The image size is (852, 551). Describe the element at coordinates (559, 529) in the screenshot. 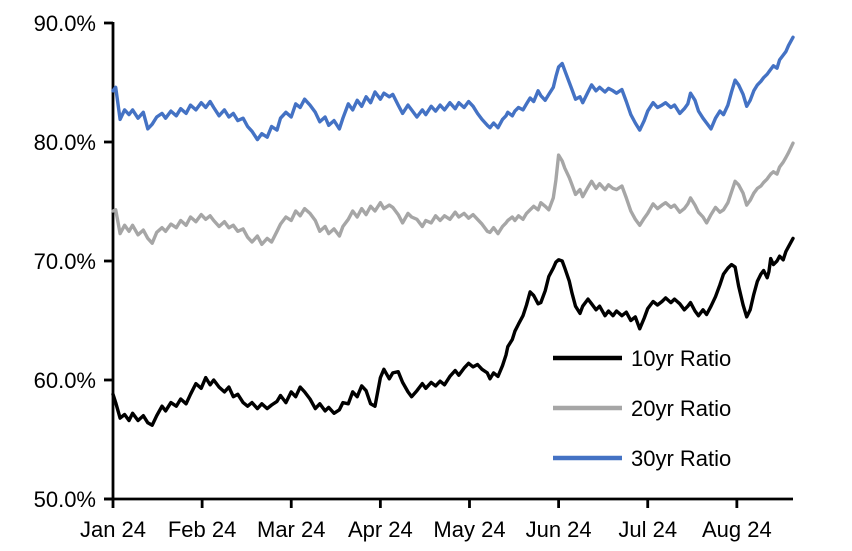

I see `x-axis-tick-label: Jun 24` at that location.